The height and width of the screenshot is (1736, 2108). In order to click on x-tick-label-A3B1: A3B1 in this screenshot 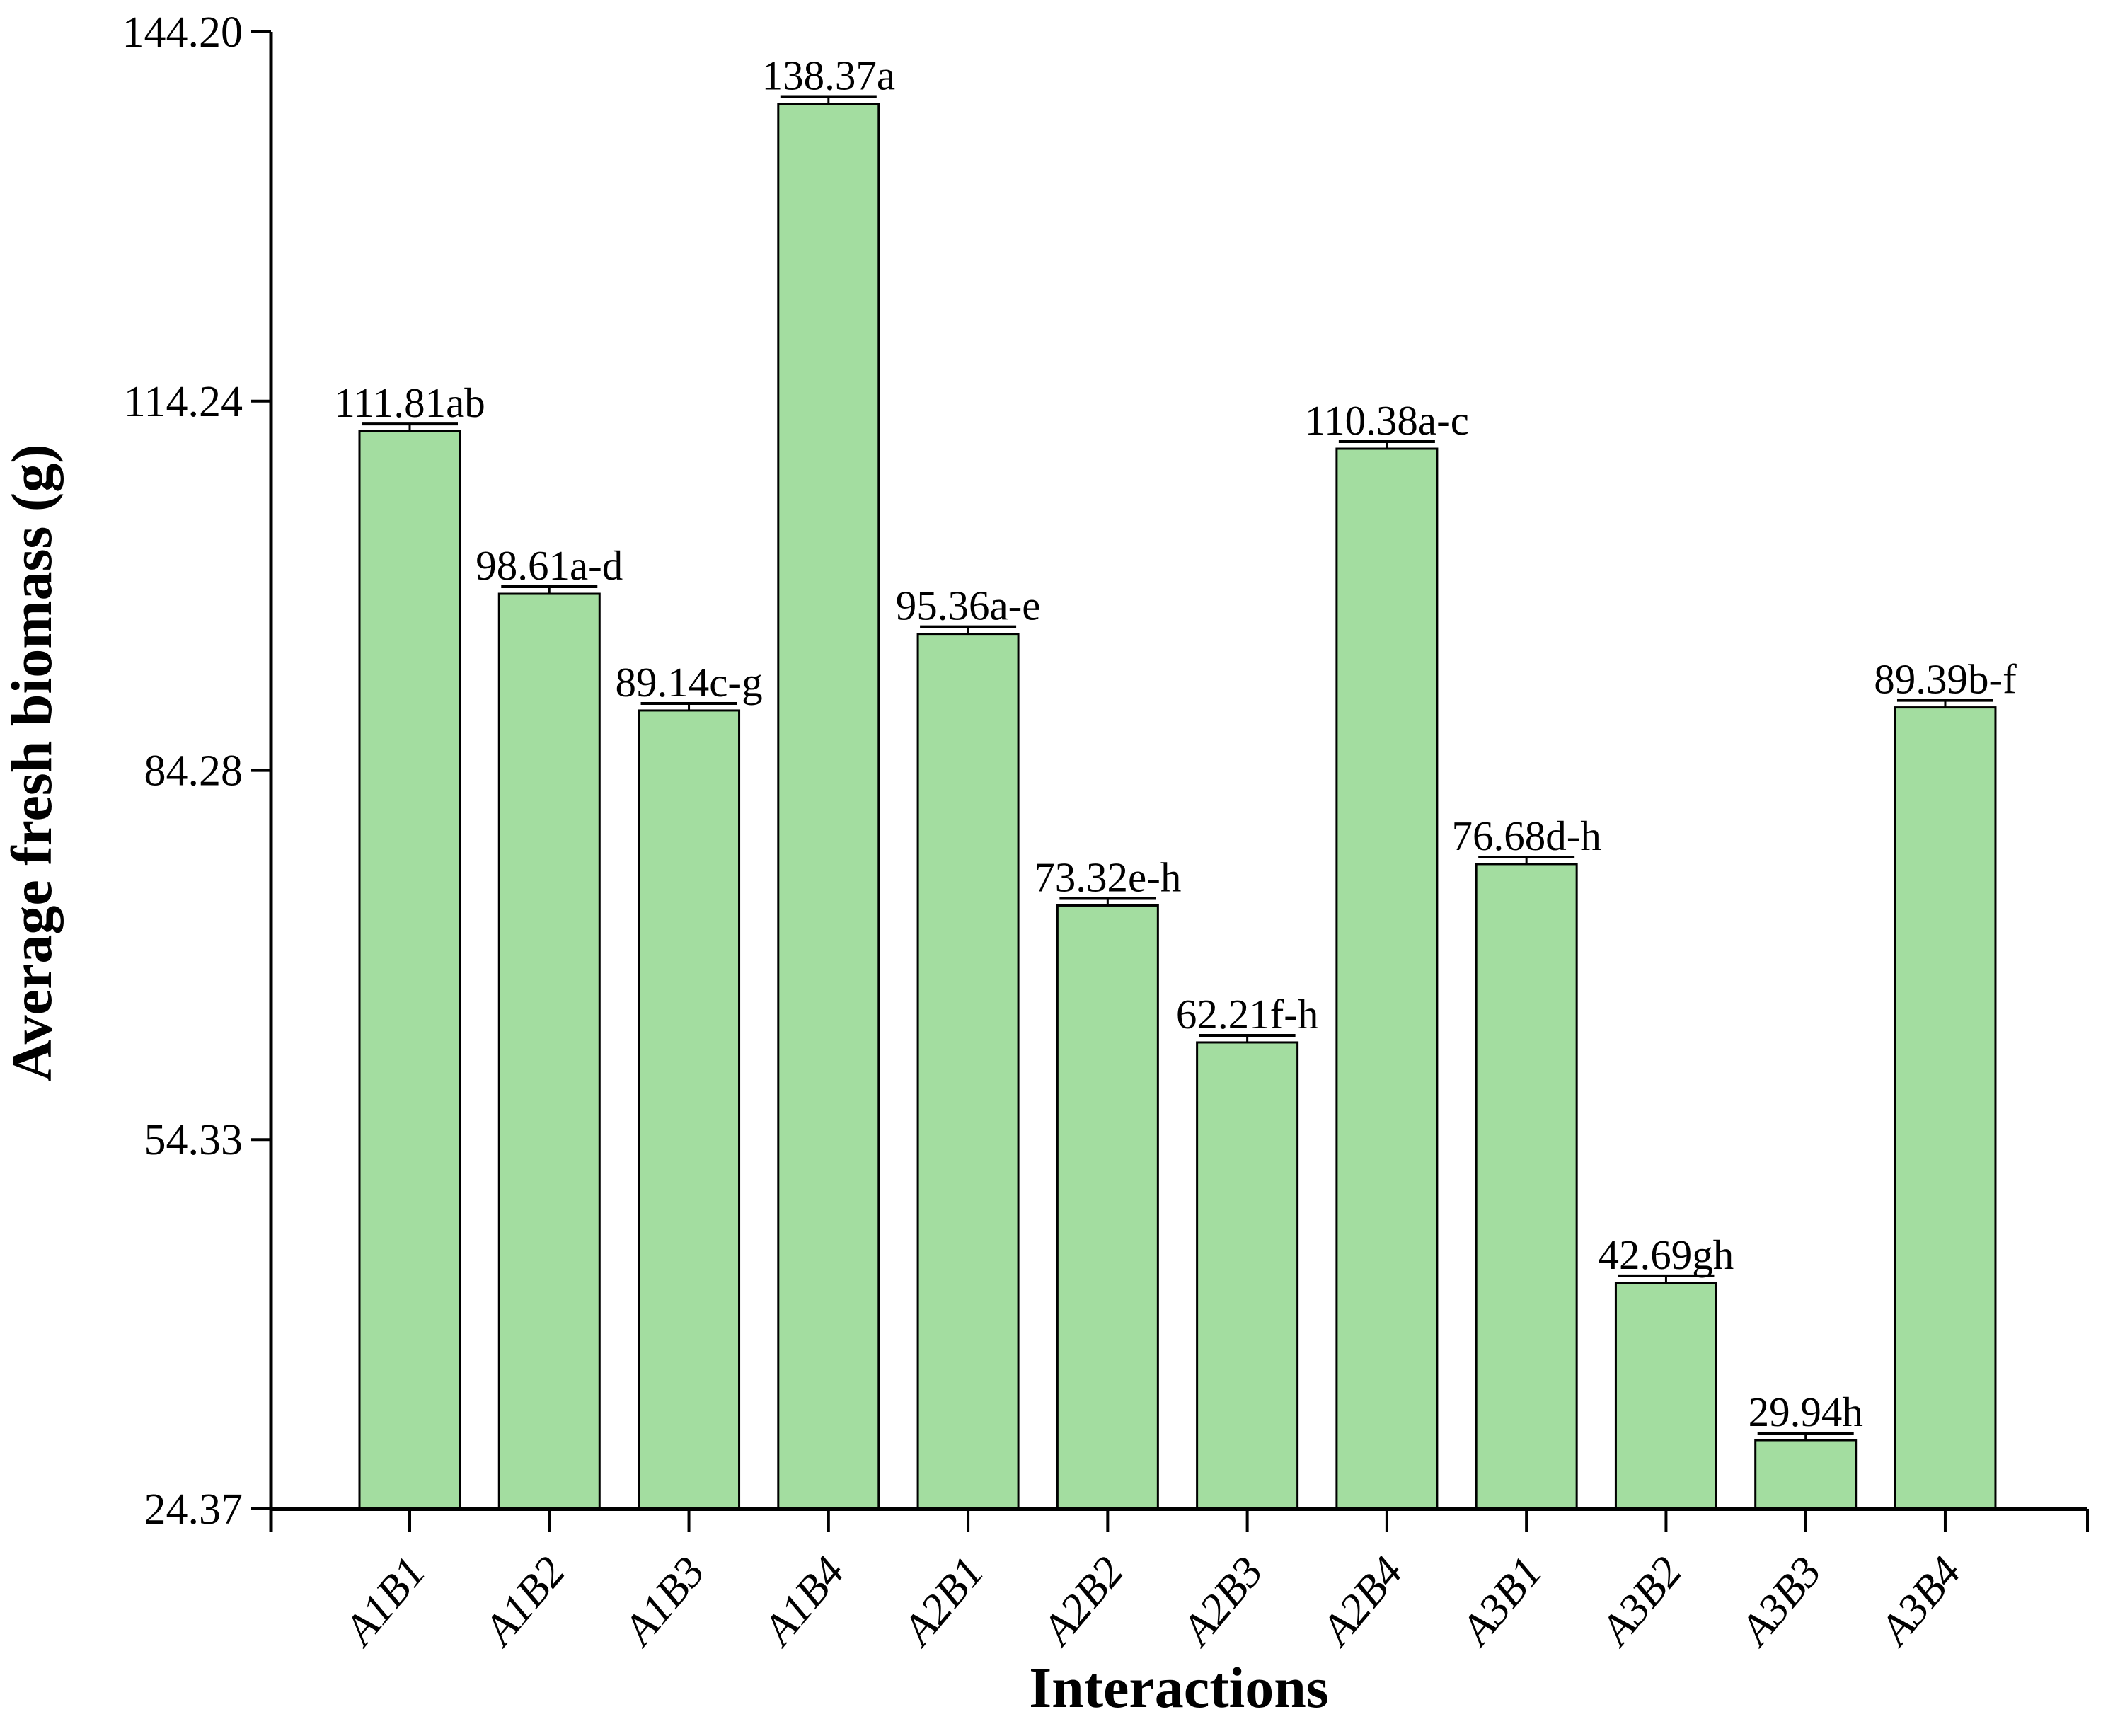, I will do `click(1501, 1602)`.